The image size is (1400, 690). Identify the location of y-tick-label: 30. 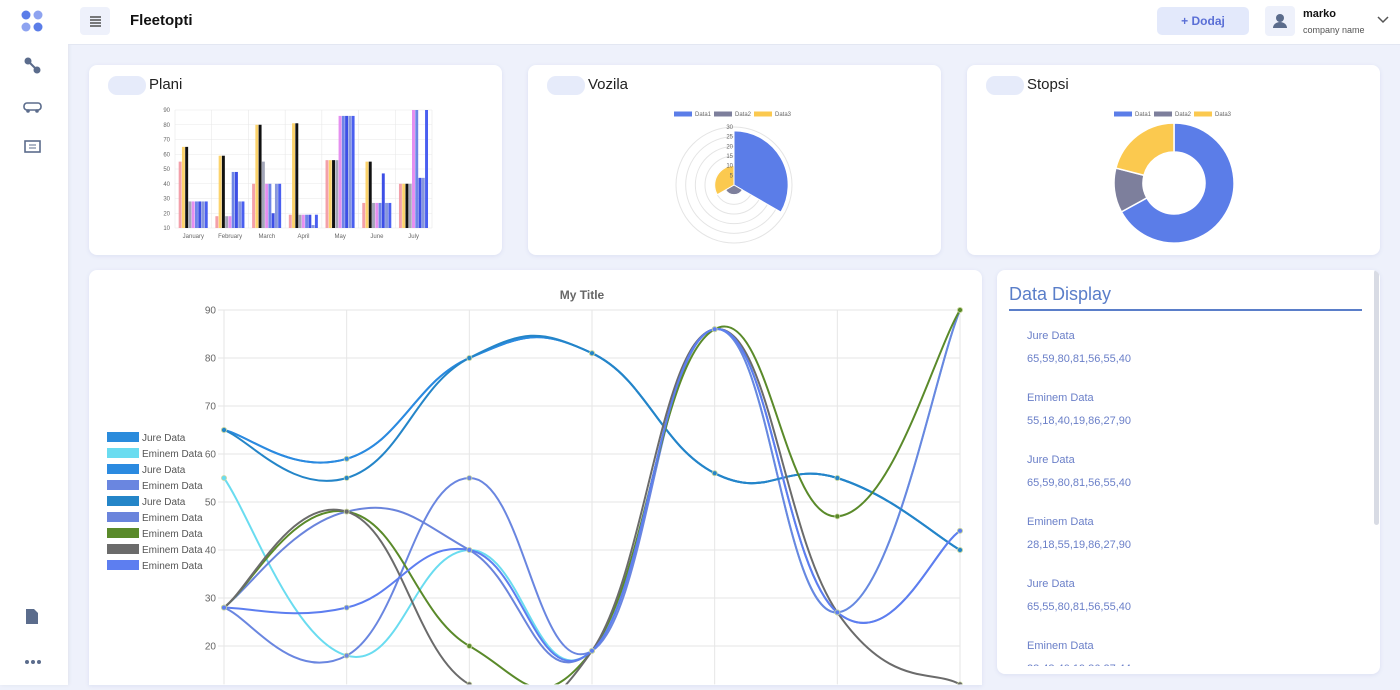
(211, 599).